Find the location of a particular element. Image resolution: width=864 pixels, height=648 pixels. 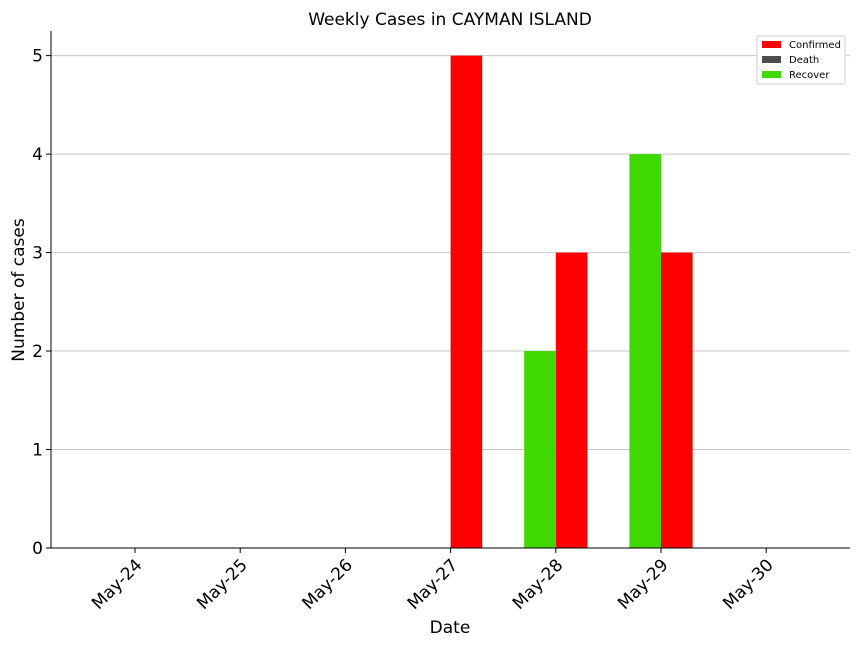

x-tick-label: May-29 is located at coordinates (643, 584).